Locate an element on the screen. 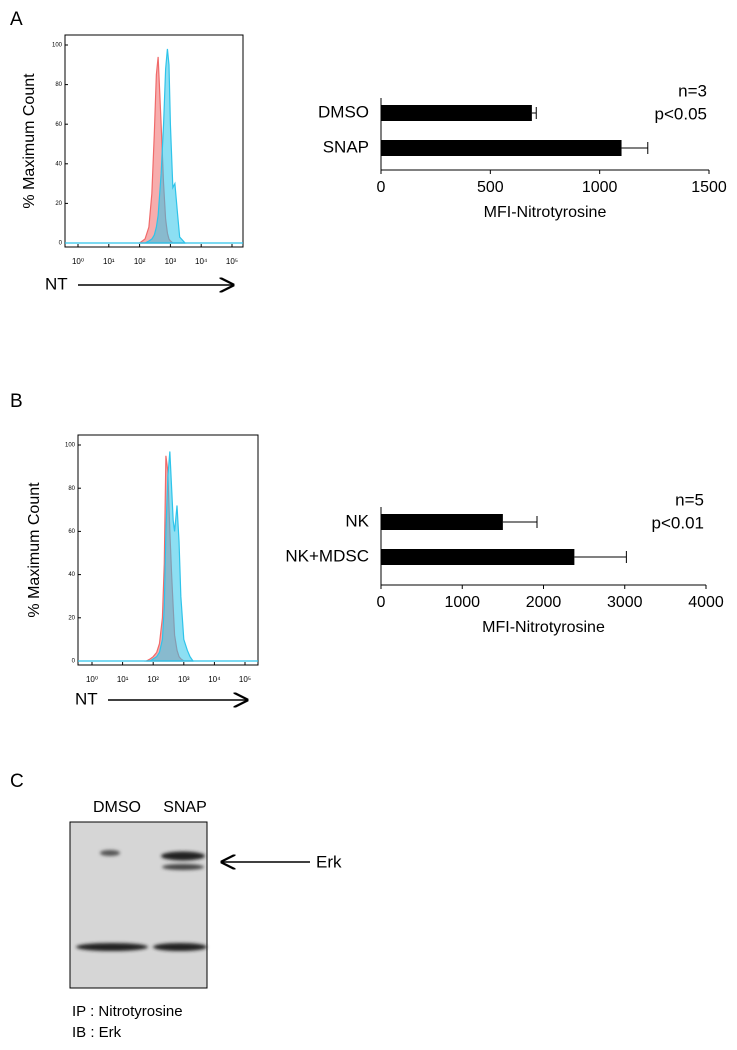 Image resolution: width=737 pixels, height=1050 pixels. annotation: p<0.01 is located at coordinates (678, 522).